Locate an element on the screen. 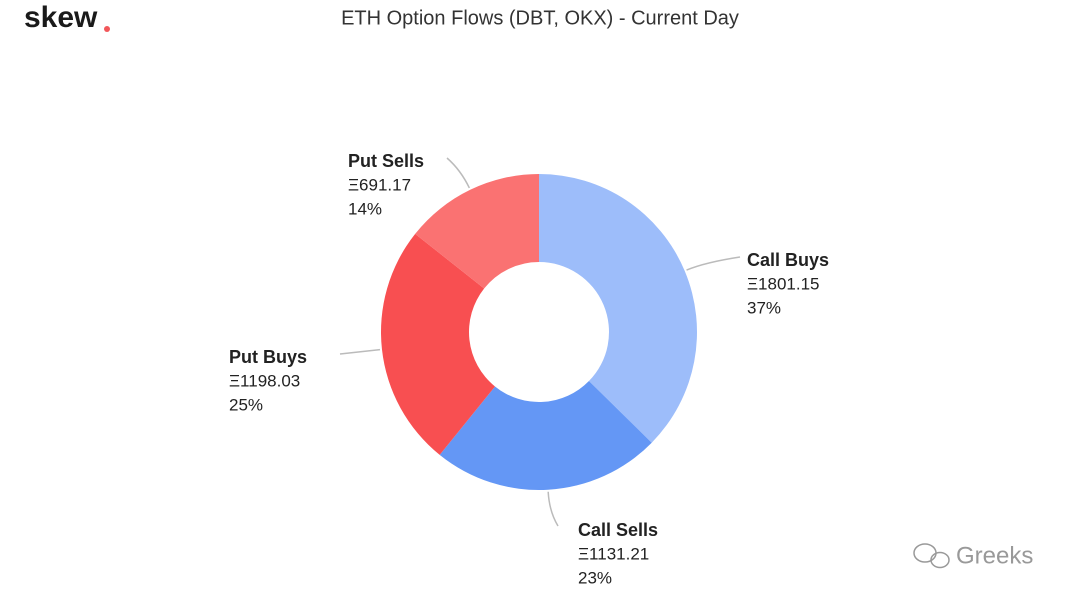 The width and height of the screenshot is (1080, 603). label-percent: 25% is located at coordinates (246, 404).